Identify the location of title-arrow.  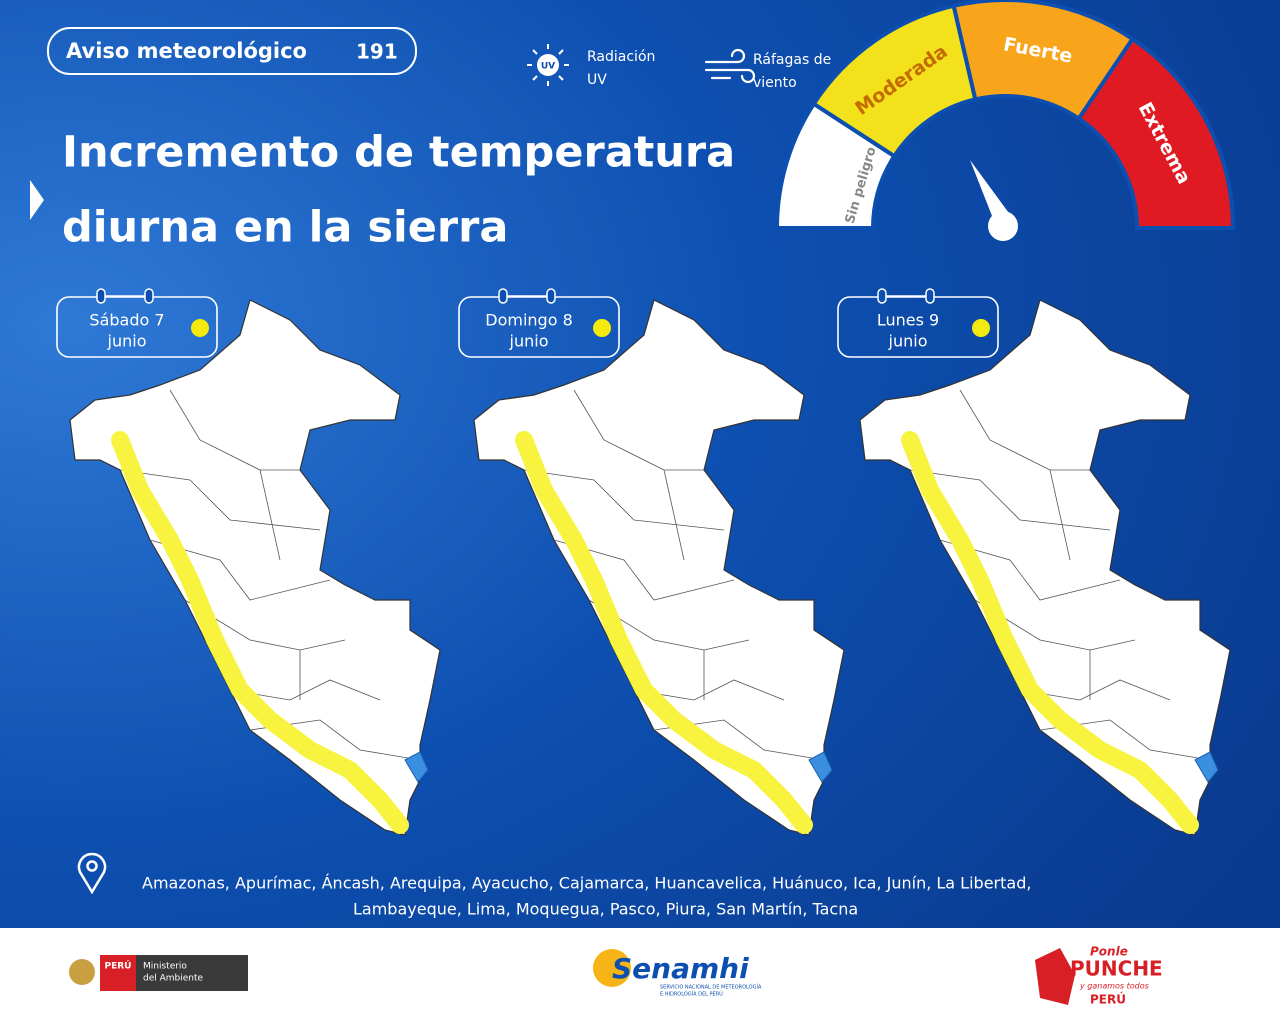
(37, 200).